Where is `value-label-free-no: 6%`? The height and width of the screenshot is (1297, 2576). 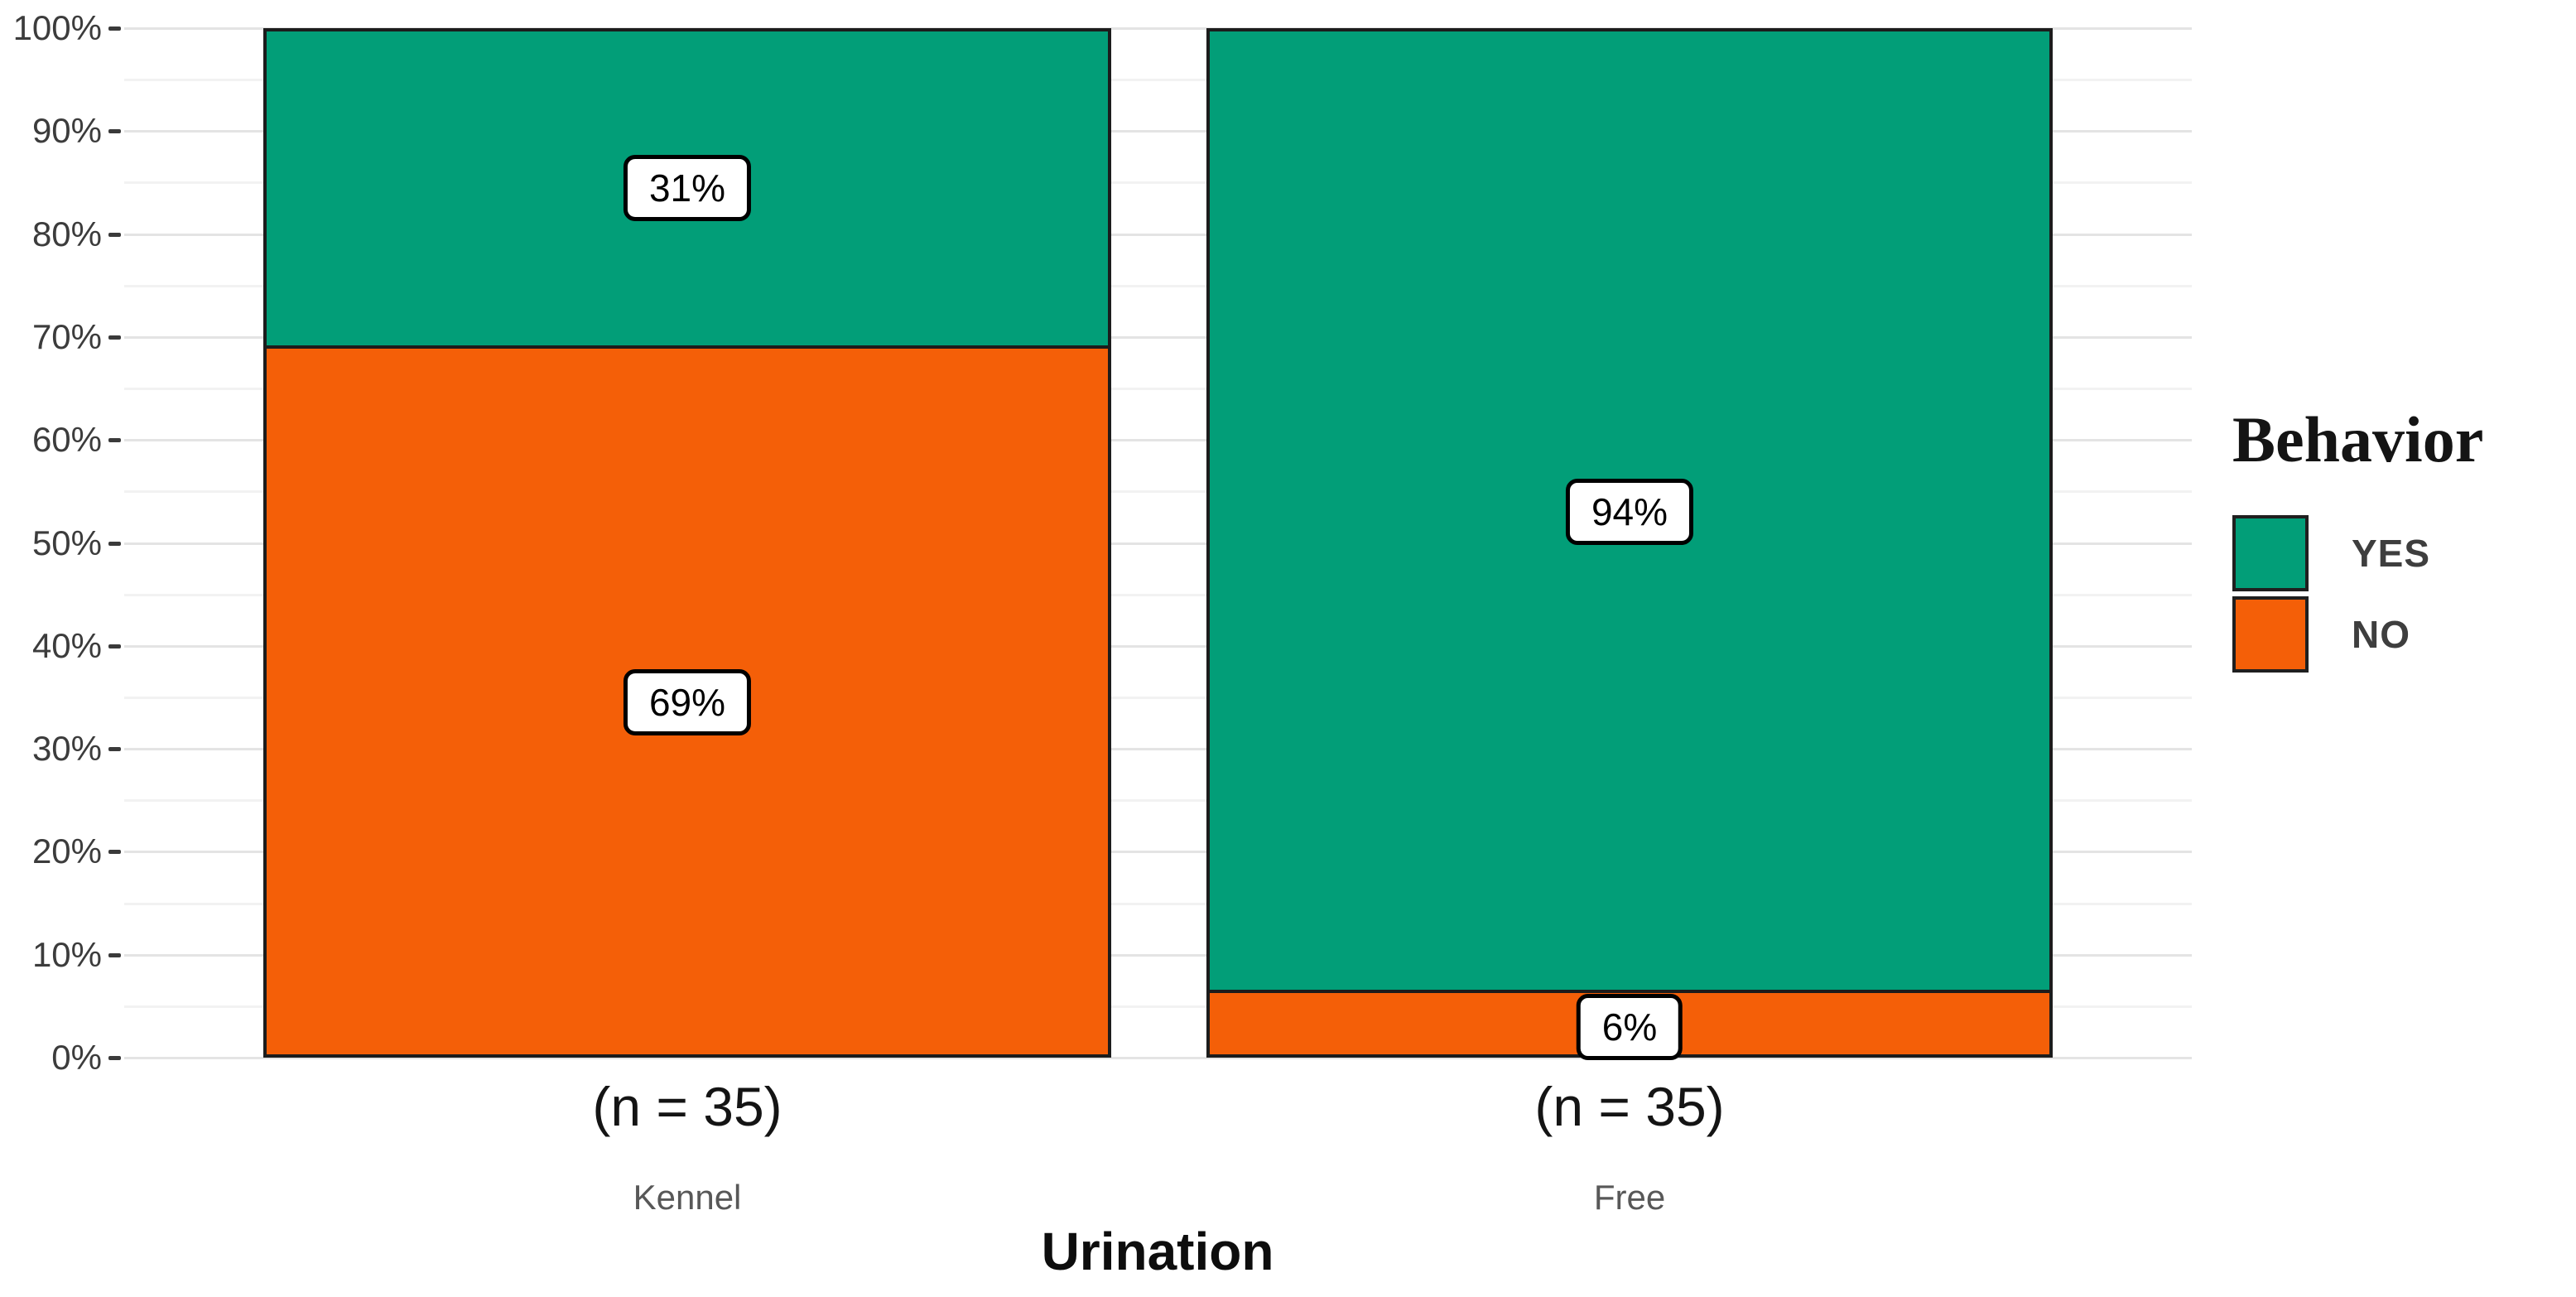 value-label-free-no: 6% is located at coordinates (1629, 1026).